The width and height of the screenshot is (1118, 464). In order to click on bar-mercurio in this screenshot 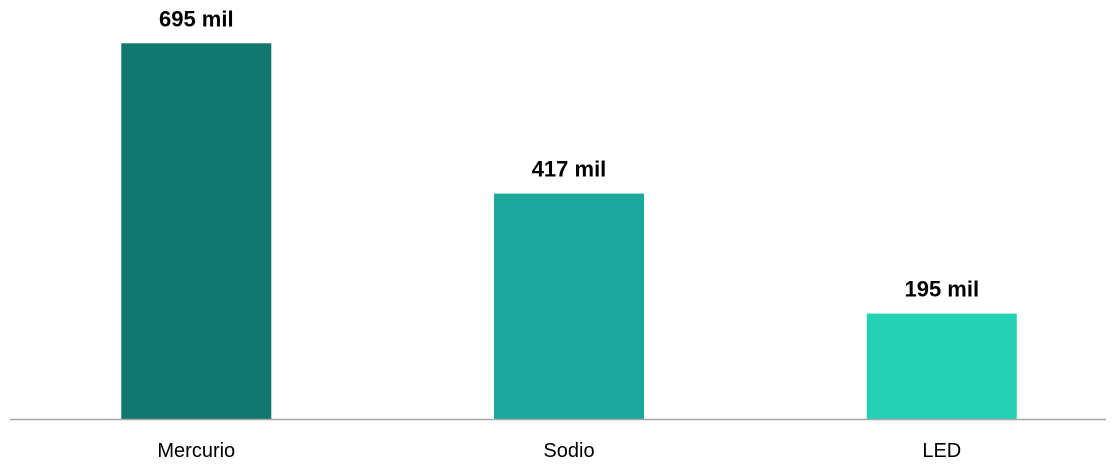, I will do `click(196, 231)`.